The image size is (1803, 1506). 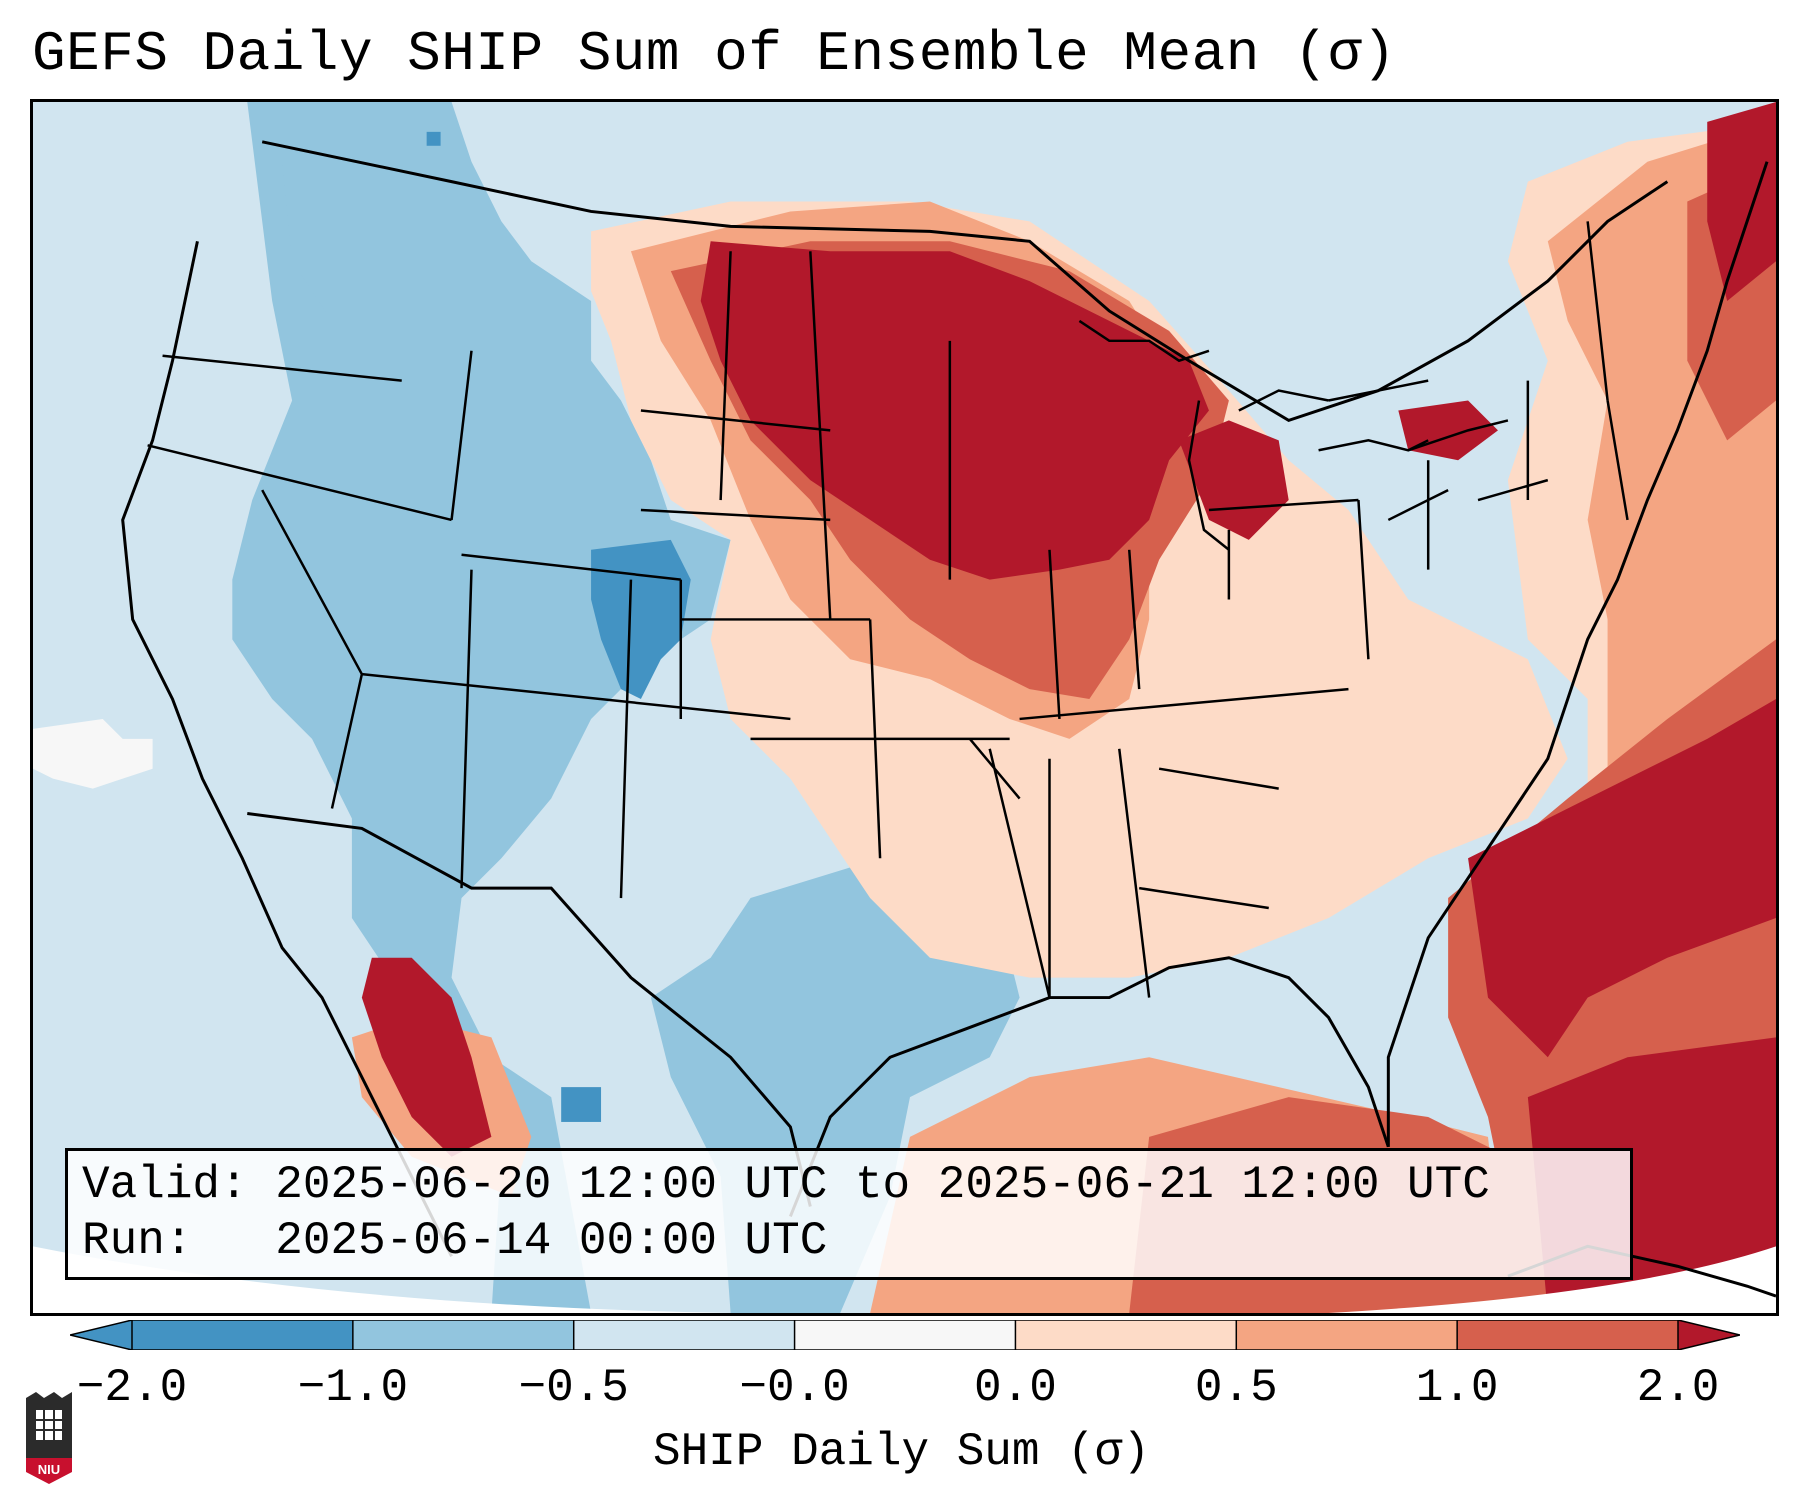 What do you see at coordinates (901, 1452) in the screenshot?
I see `colorbar-label: SHIP Daily Sum (σ)` at bounding box center [901, 1452].